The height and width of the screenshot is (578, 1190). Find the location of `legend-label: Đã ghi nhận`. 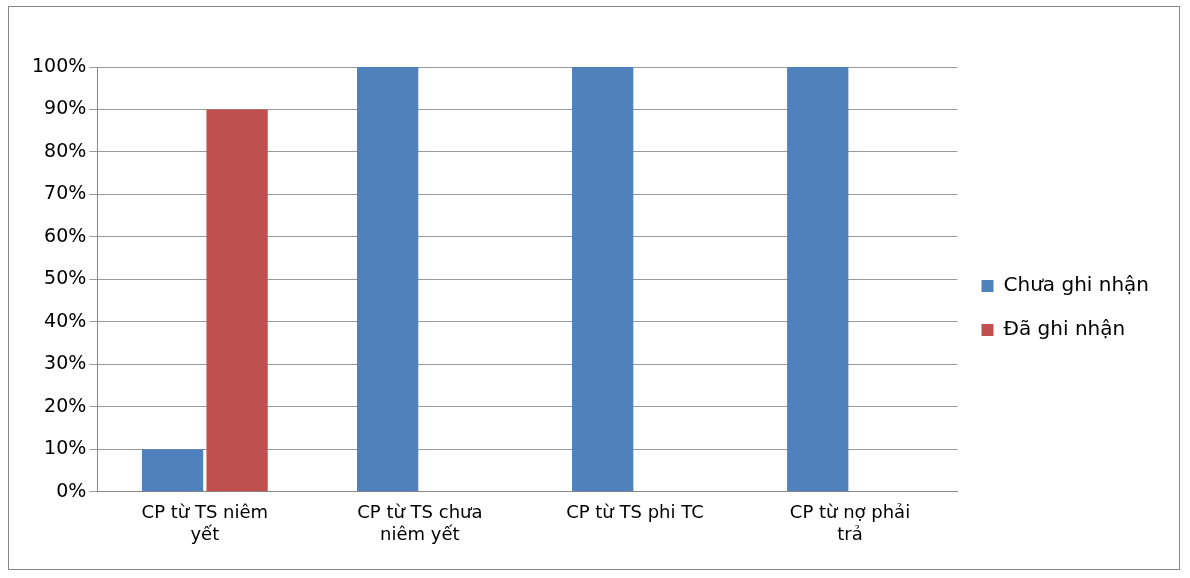

legend-label: Đã ghi nhận is located at coordinates (1064, 328).